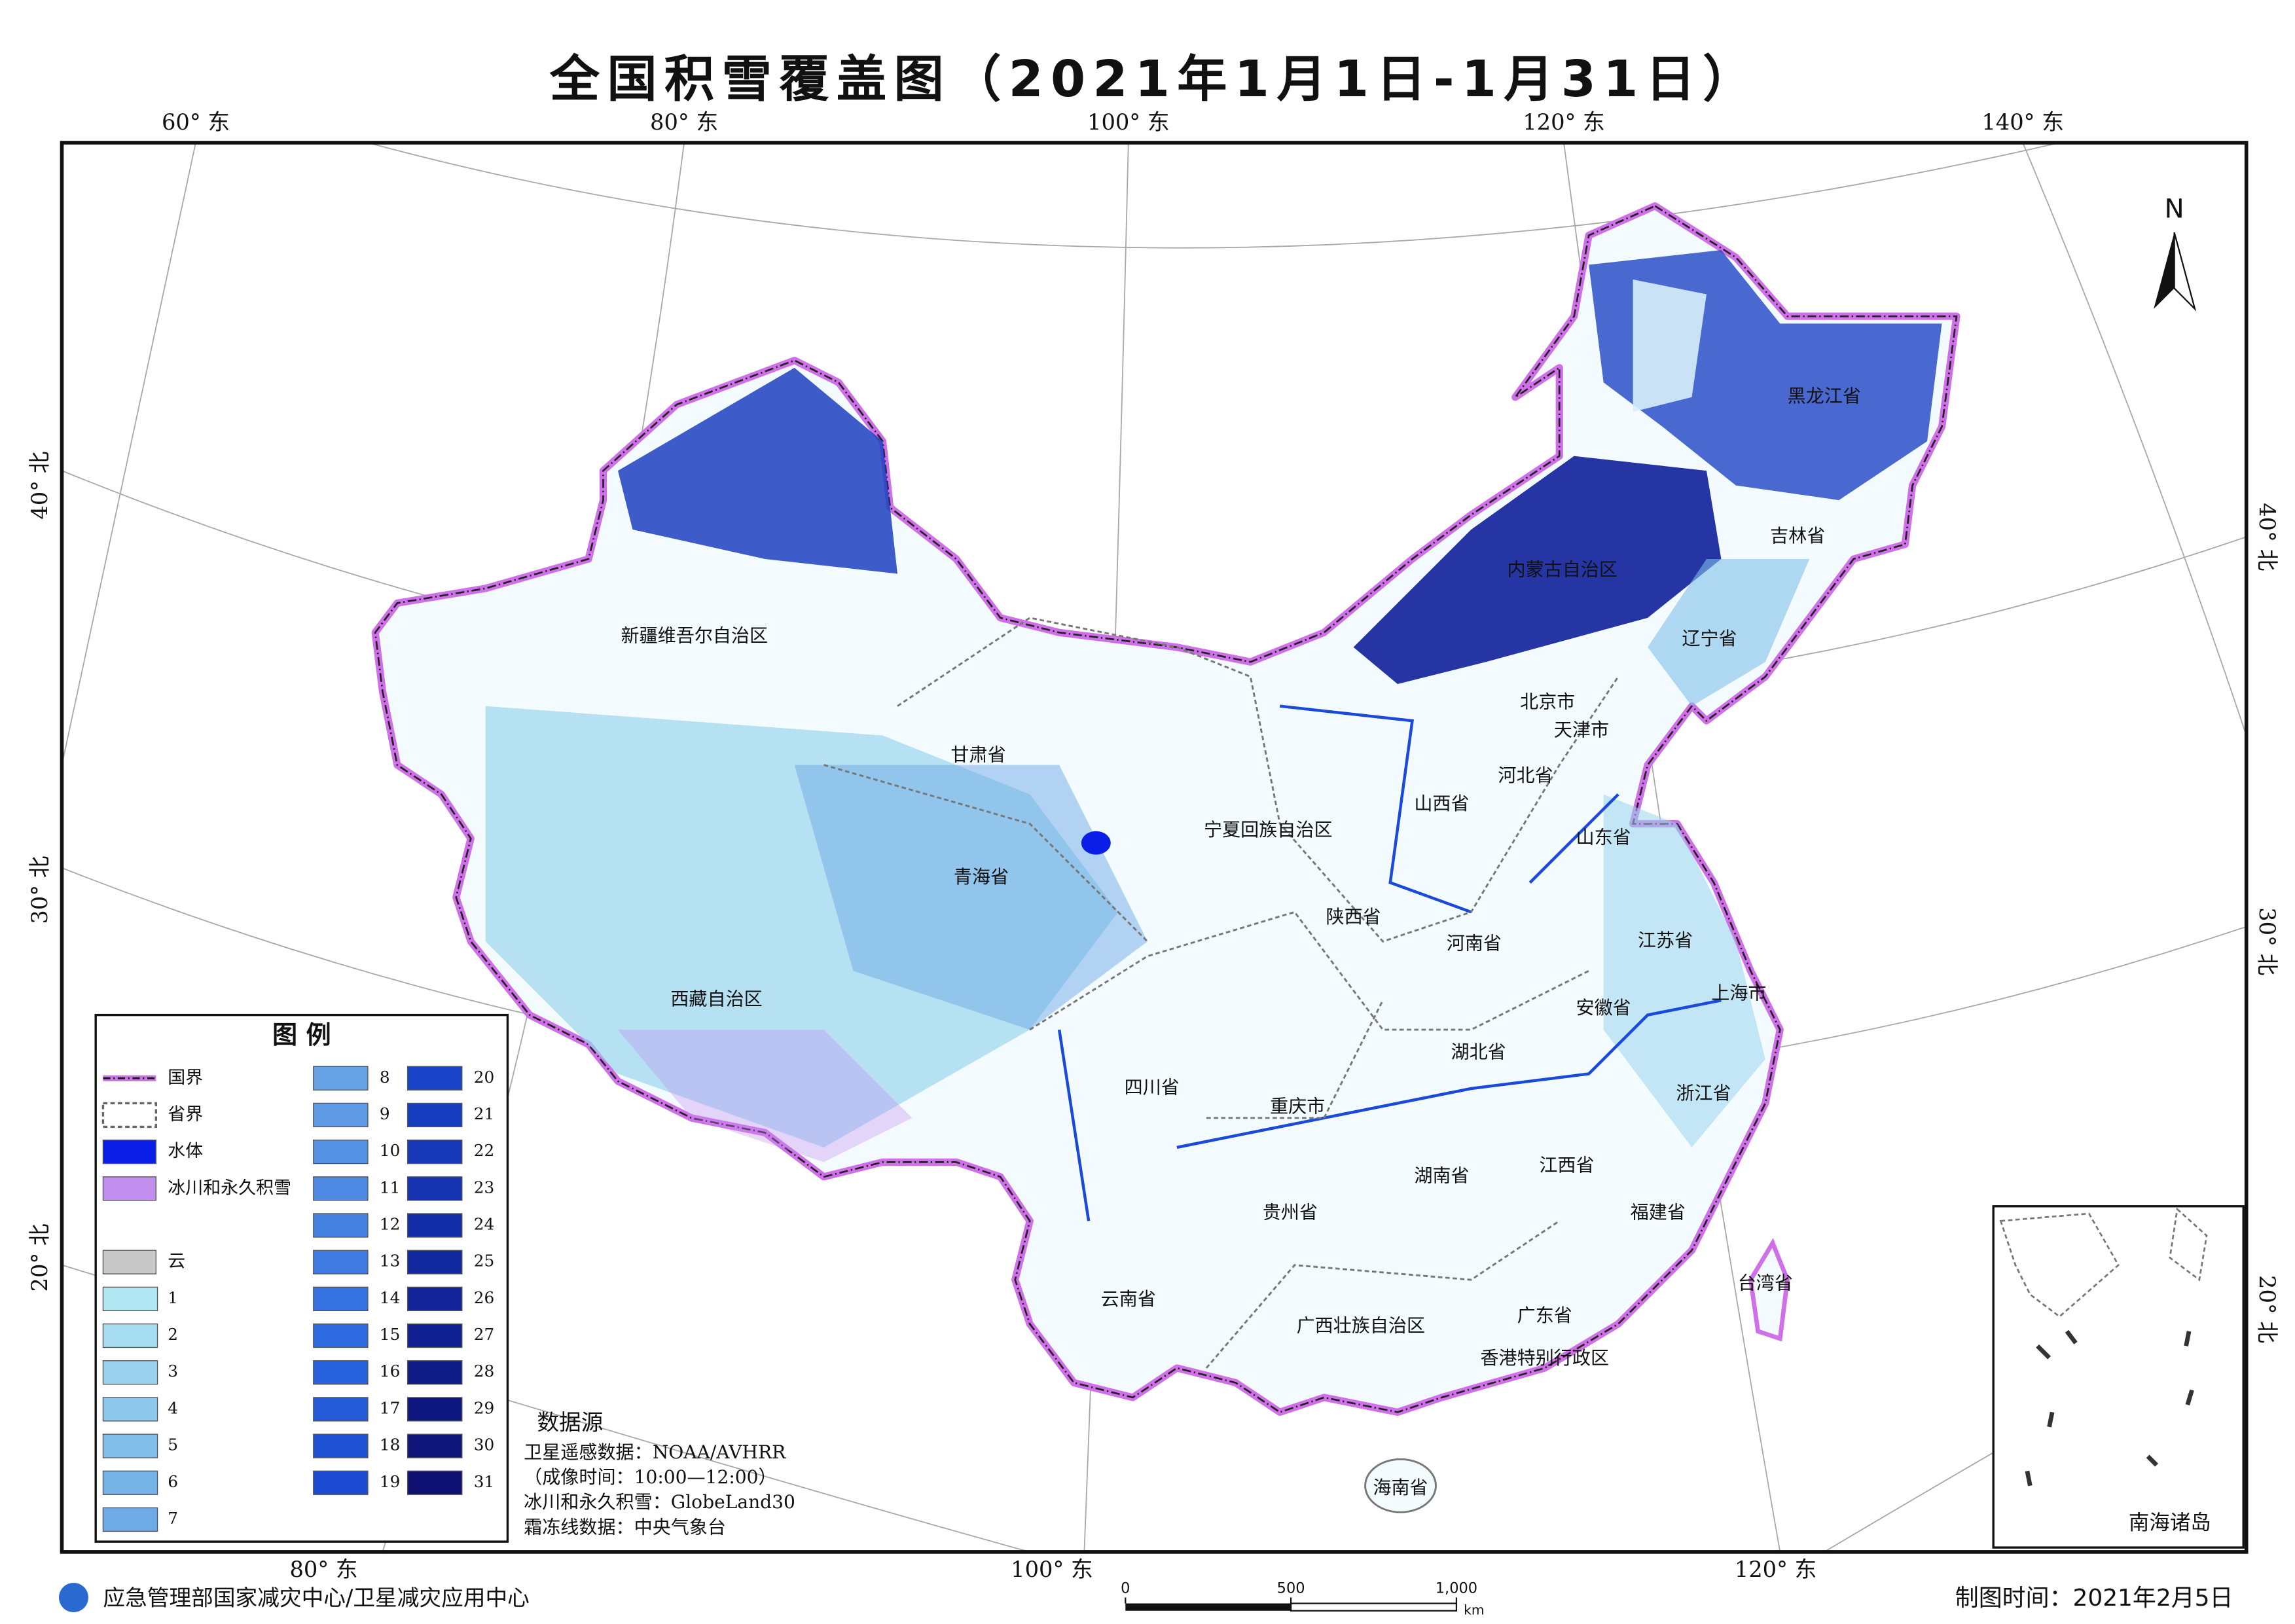 The image size is (2295, 1624). What do you see at coordinates (185, 1151) in the screenshot?
I see `legend-label: 水体` at bounding box center [185, 1151].